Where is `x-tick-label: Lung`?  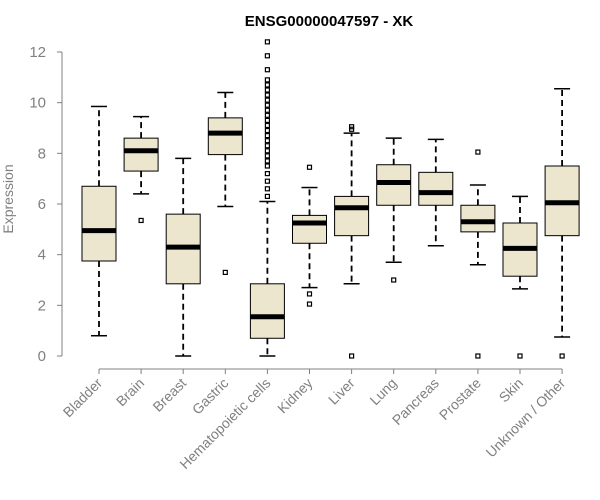
x-tick-label: Lung is located at coordinates (382, 391).